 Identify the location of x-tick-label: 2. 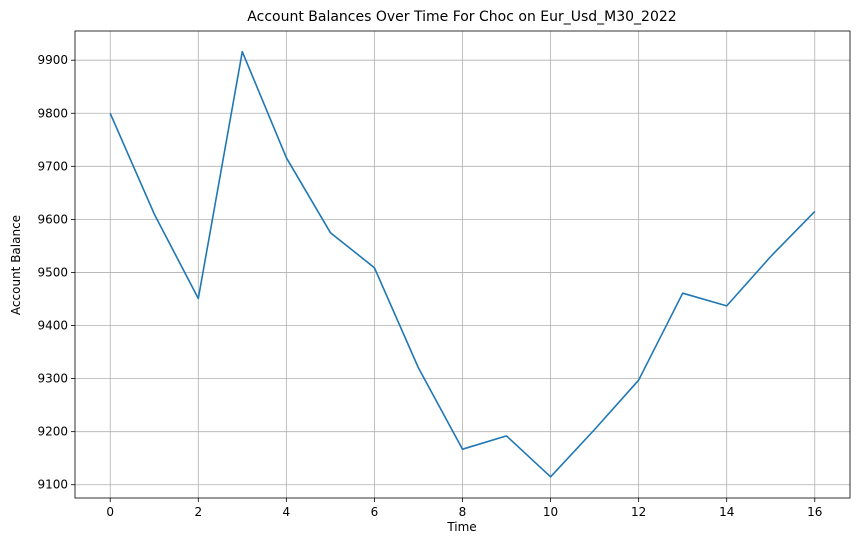
(198, 512).